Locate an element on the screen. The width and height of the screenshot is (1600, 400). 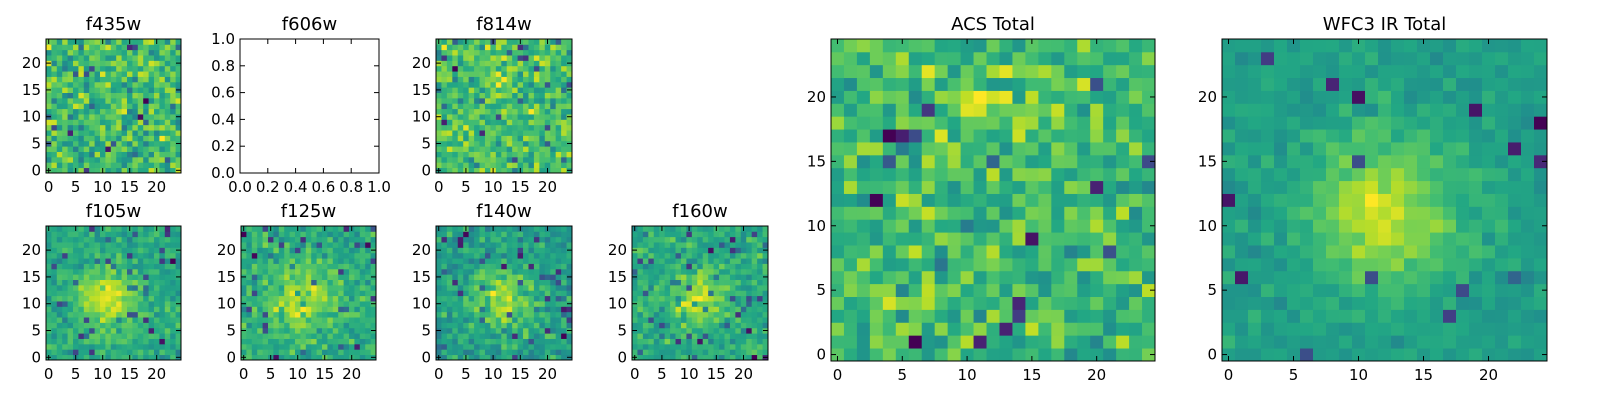
y-tick-label: 20 is located at coordinates (816, 97).